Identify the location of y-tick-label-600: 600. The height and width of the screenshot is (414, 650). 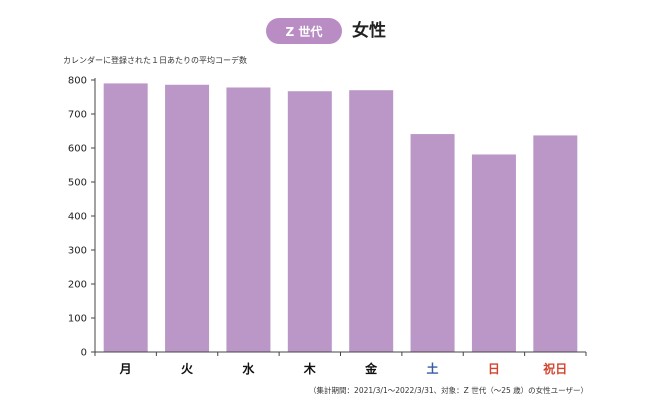
(77, 149).